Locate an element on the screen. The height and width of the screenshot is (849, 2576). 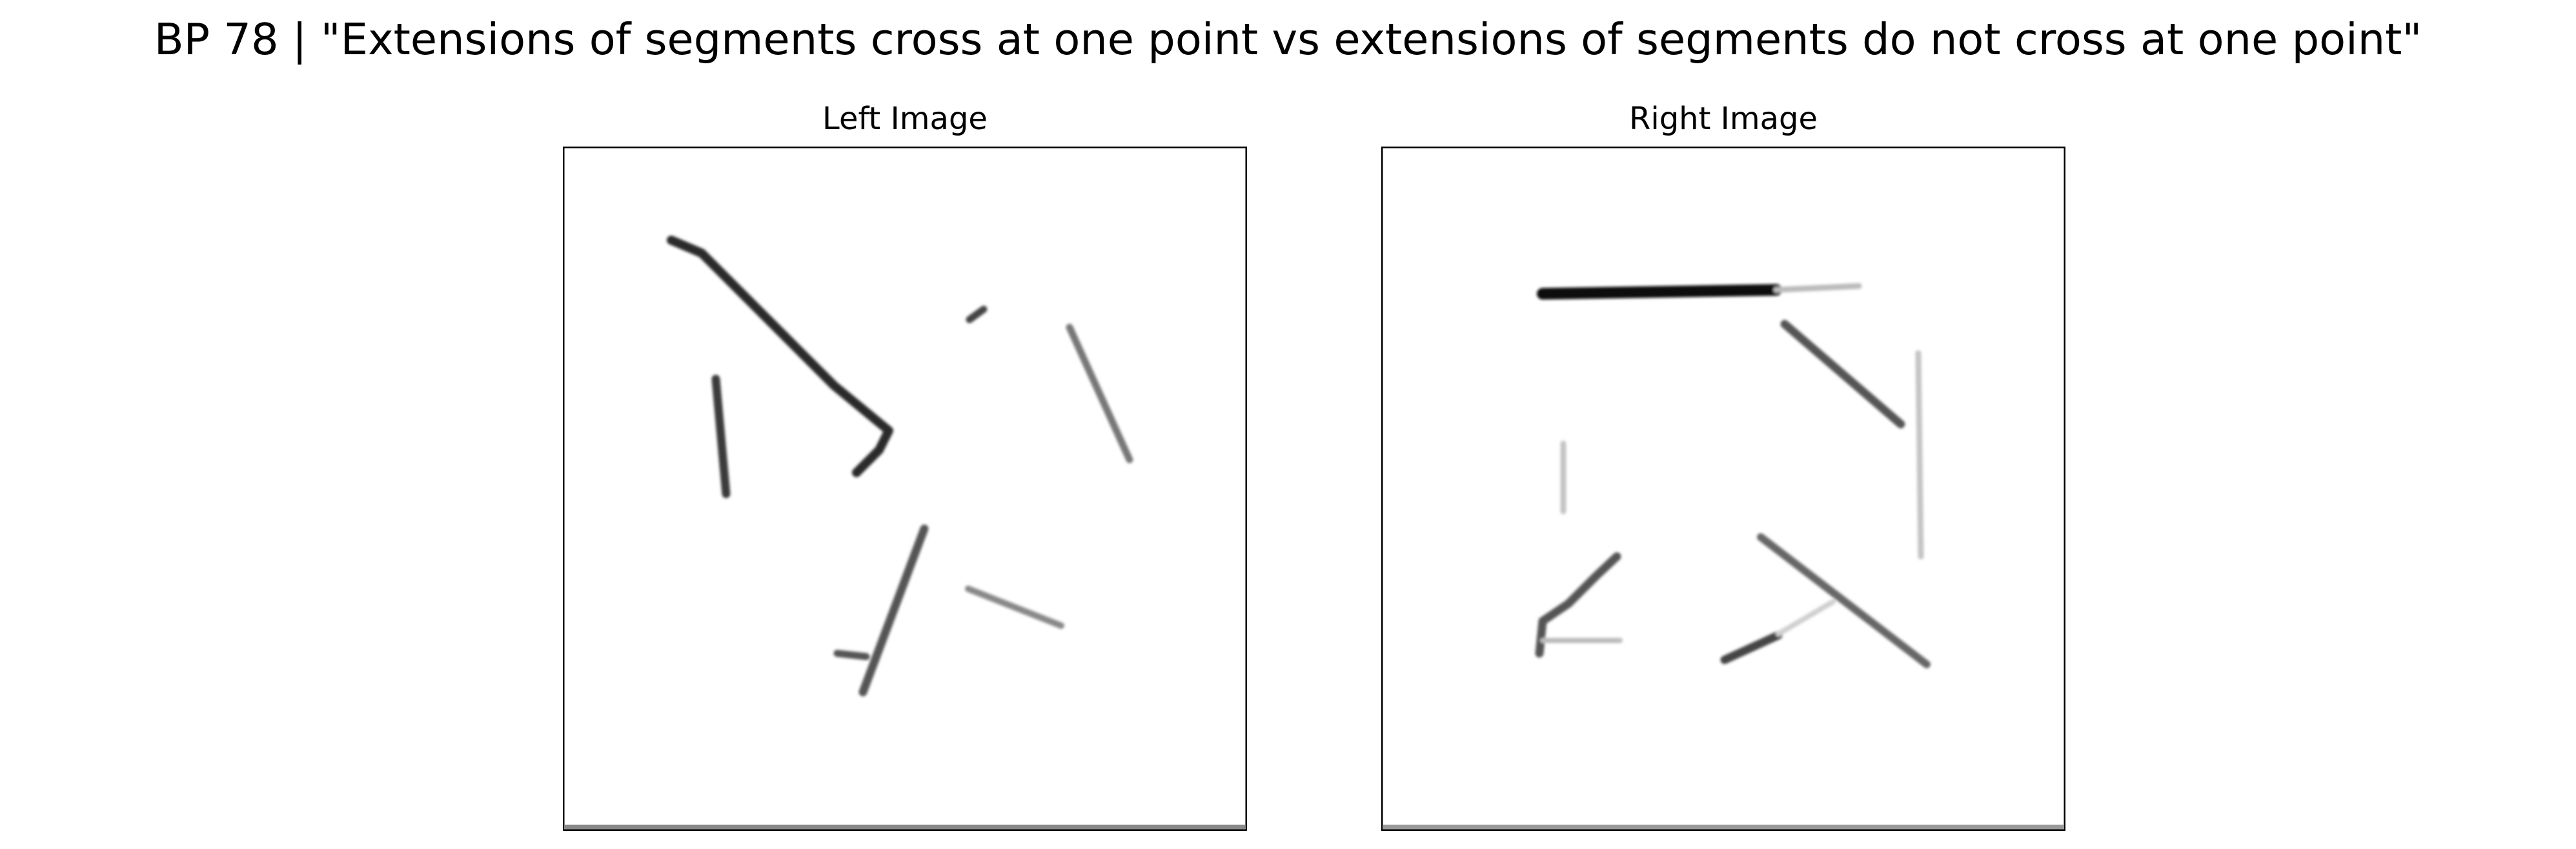
left-segment-lower-long is located at coordinates (893, 610).